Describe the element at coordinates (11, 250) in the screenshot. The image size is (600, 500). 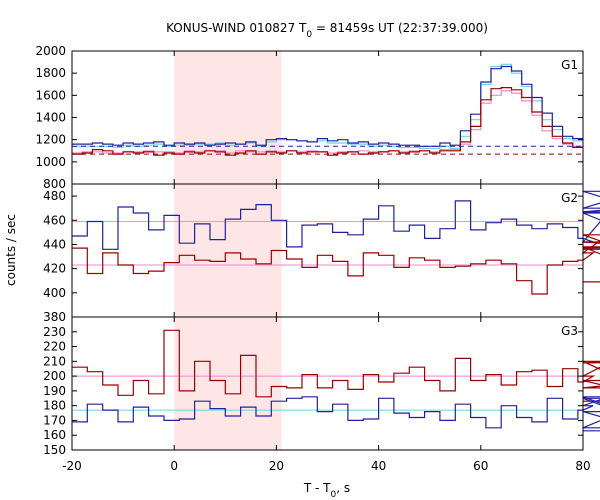
I see `y-axis-label: counts / sec` at that location.